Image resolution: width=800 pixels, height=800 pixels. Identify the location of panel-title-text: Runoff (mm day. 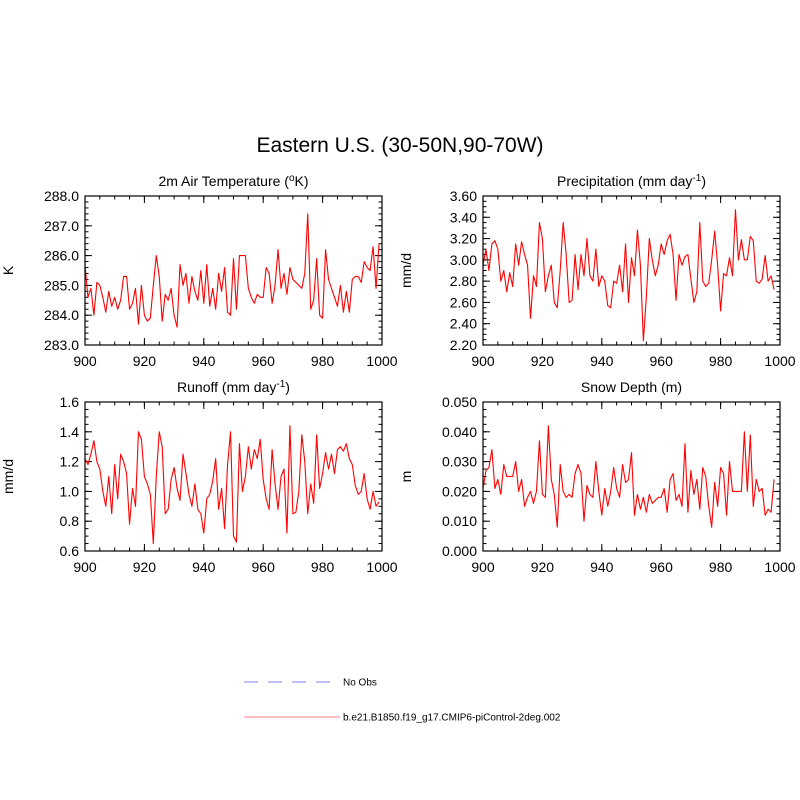
(226, 387).